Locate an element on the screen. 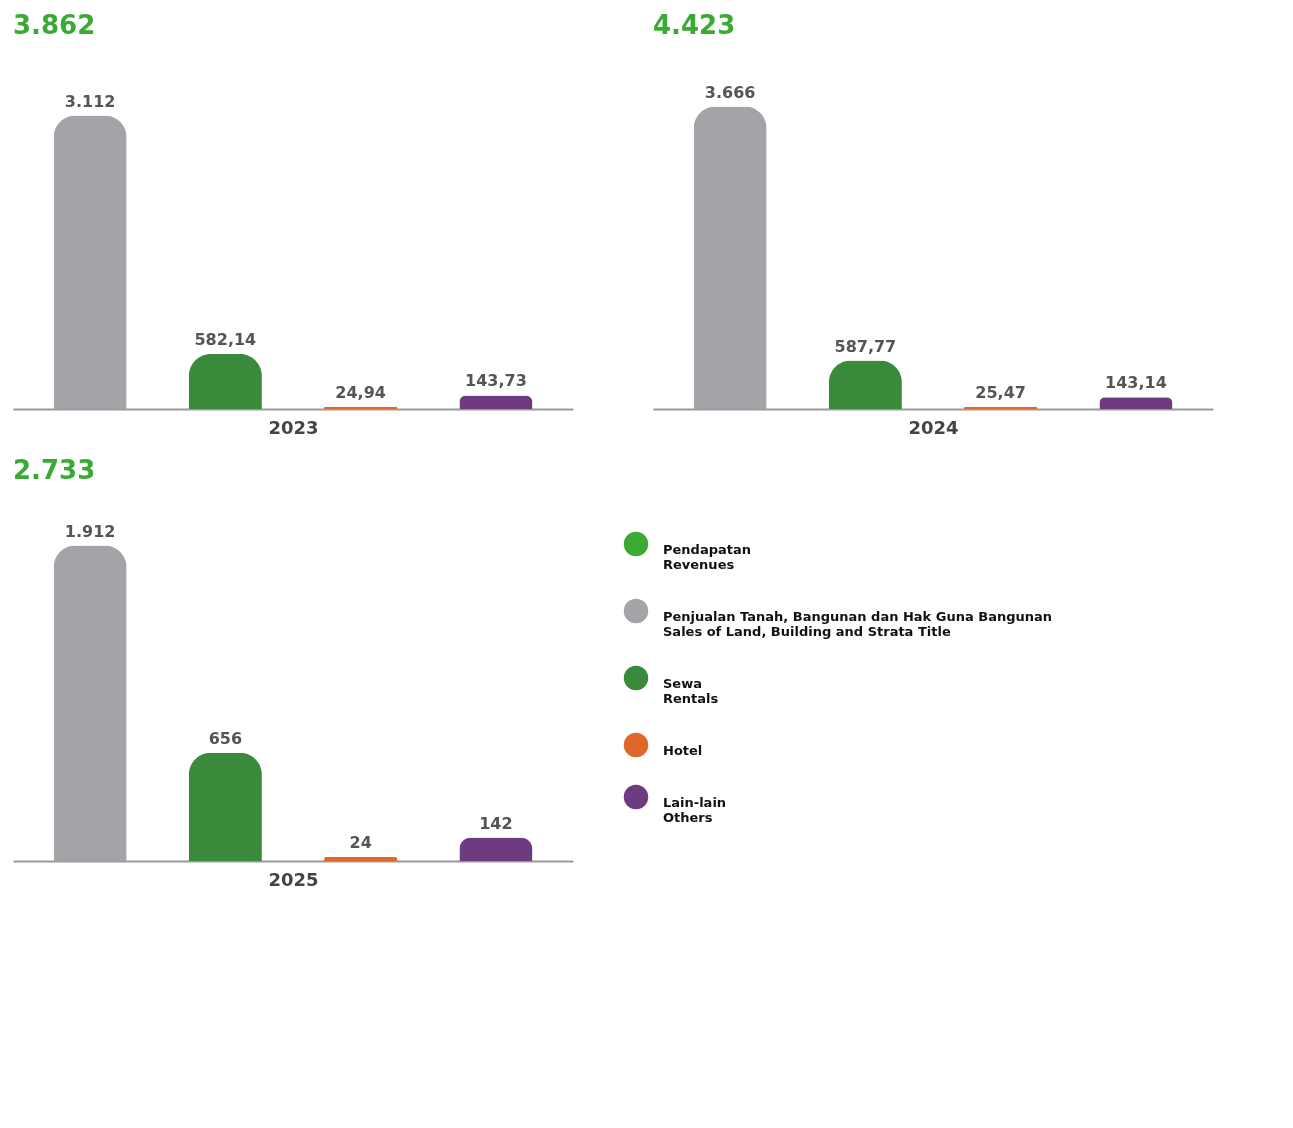 The height and width of the screenshot is (1128, 1293). legend-label: Penjualan Tanah, Bangunan dan Hak Guna Bangunan Sales of Land, Building and Strata Title is located at coordinates (858, 624).